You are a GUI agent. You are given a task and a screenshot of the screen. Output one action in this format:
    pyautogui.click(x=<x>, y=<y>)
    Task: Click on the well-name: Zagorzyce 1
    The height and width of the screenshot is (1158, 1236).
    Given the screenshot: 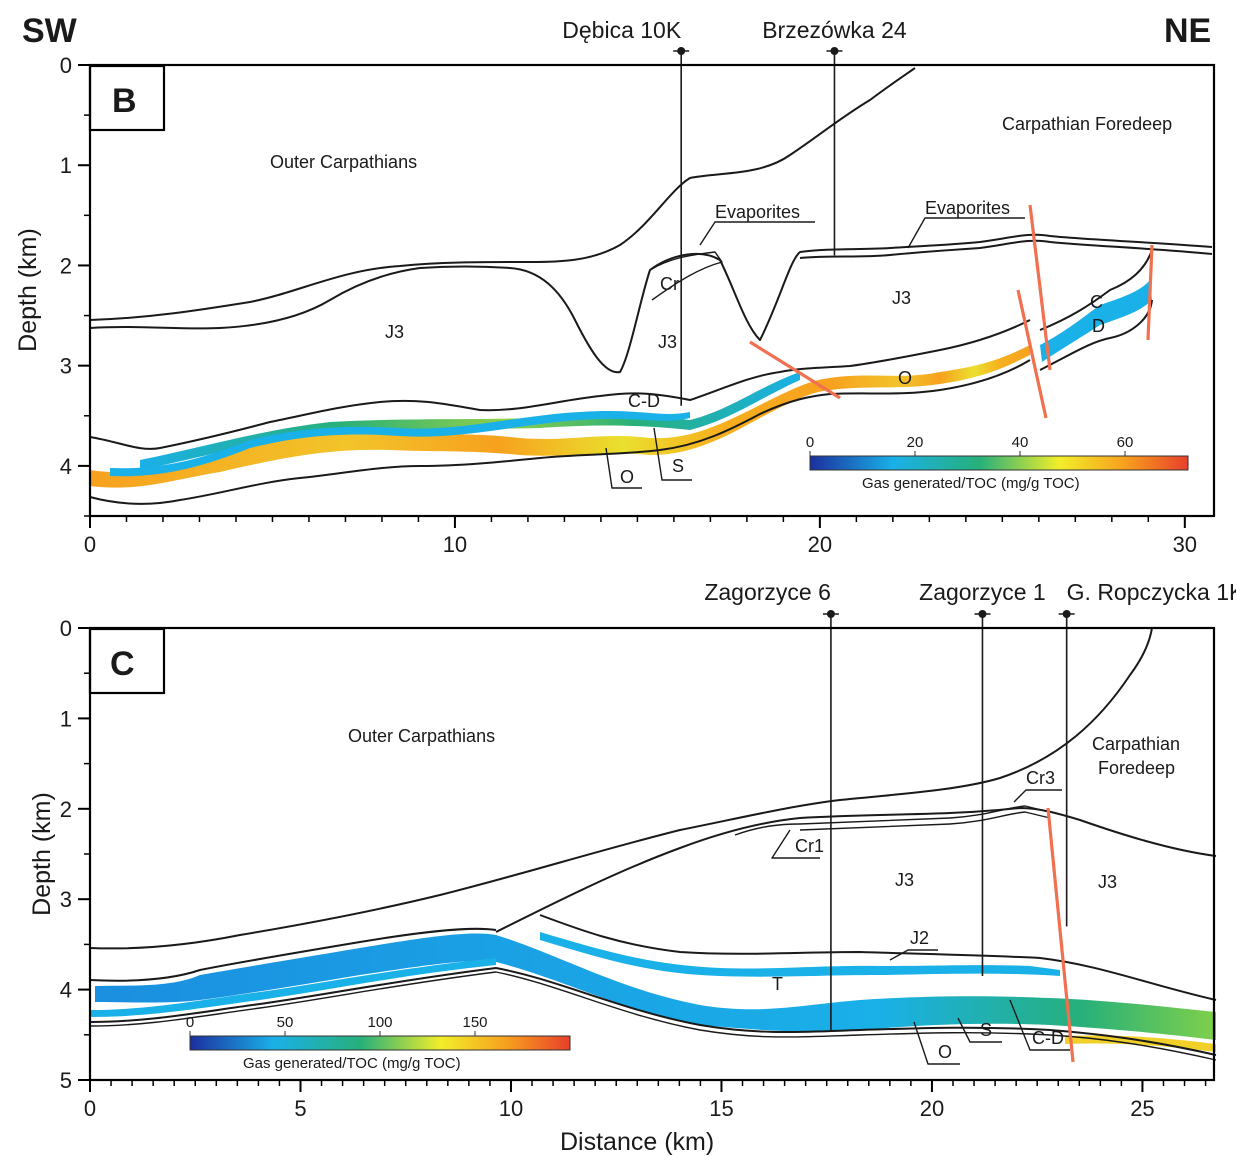 What is the action you would take?
    pyautogui.click(x=982, y=592)
    